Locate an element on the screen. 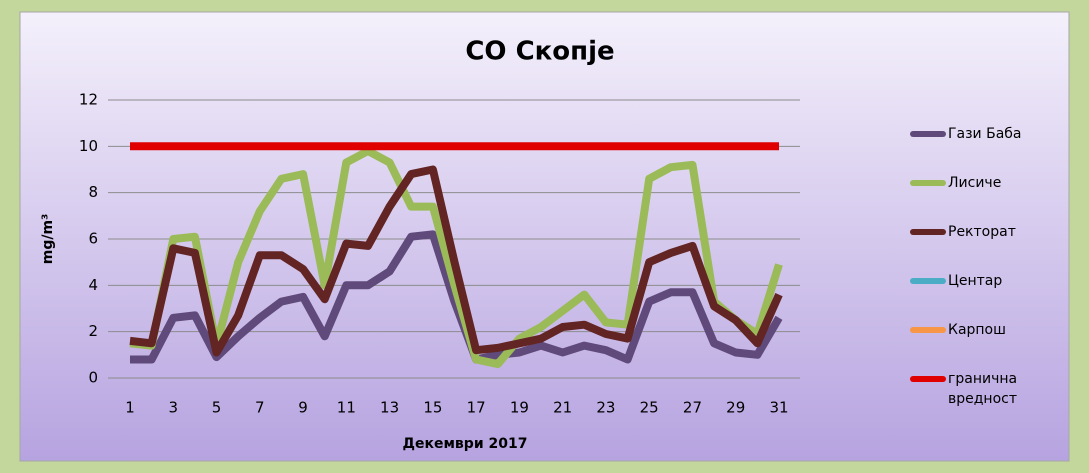 This screenshot has width=1089, height=473. x-tick-label: 17 is located at coordinates (476, 408).